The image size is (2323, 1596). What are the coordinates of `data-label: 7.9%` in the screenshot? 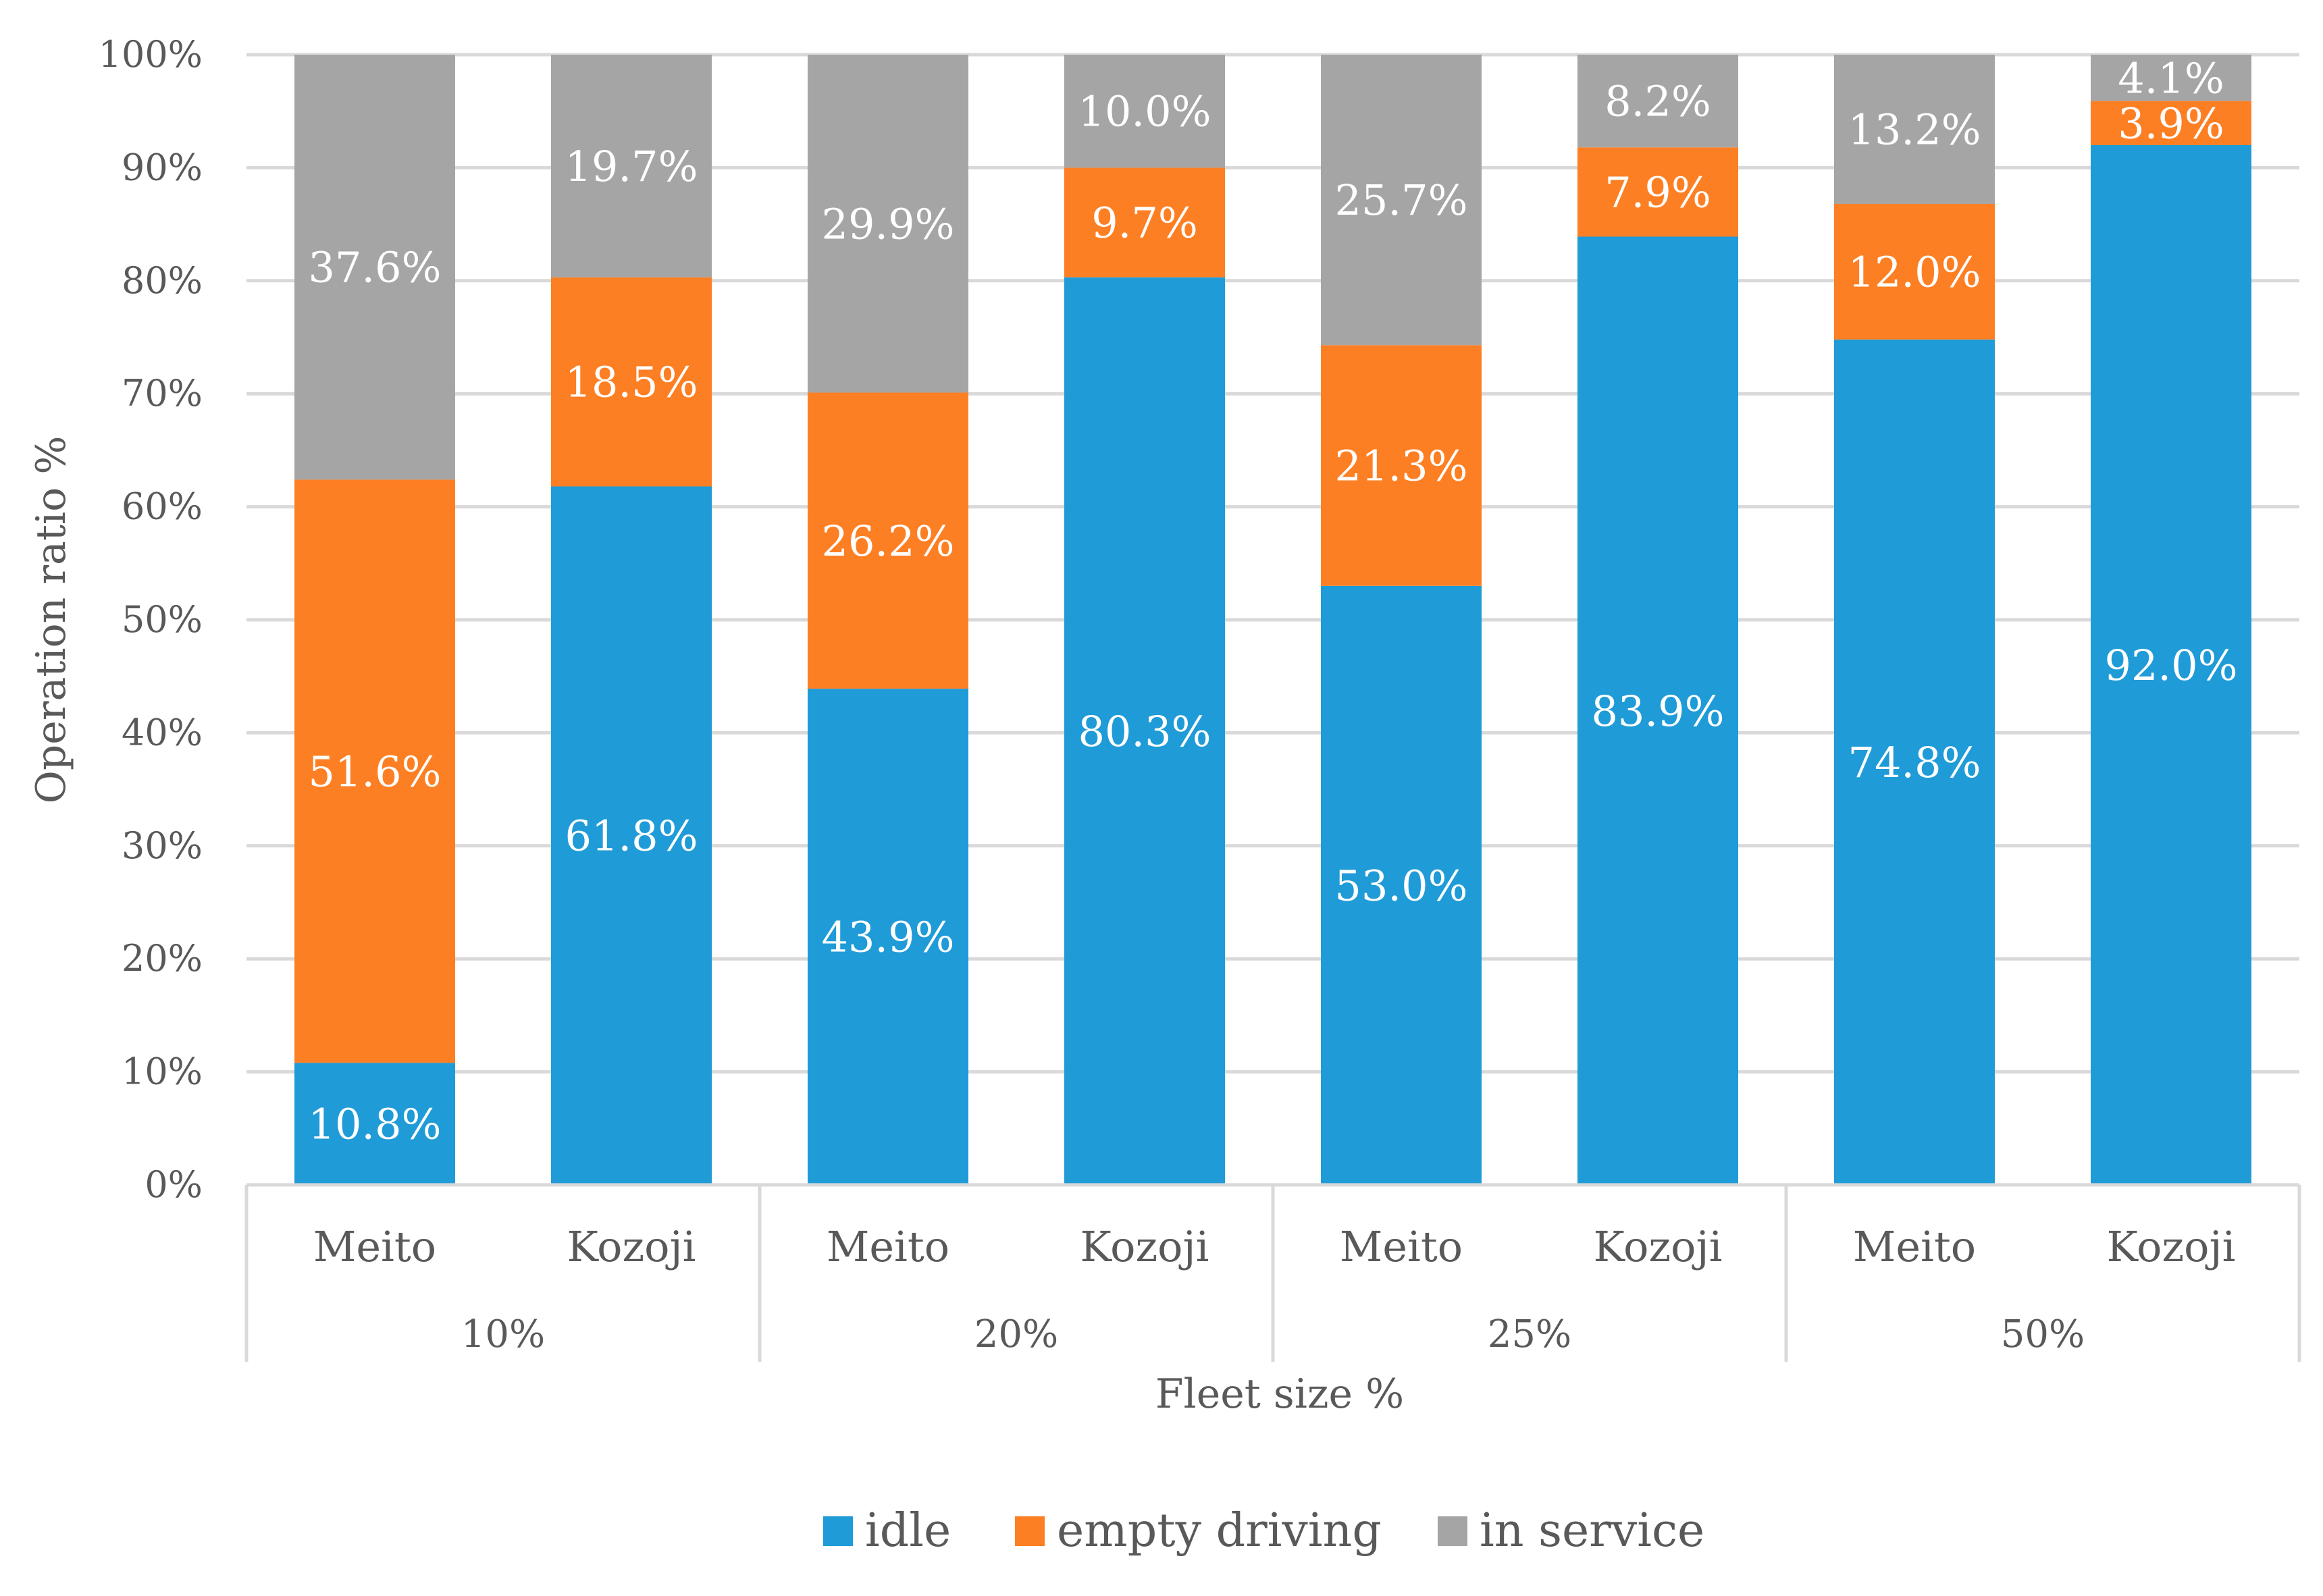 It's located at (1657, 192).